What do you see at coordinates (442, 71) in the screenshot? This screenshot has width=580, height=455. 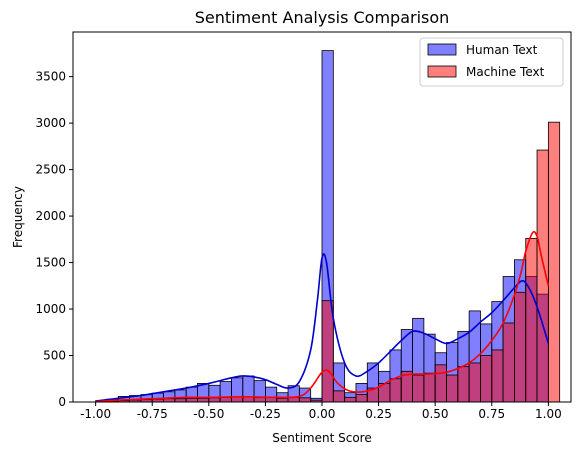 I see `legend-swatch-machine-text` at bounding box center [442, 71].